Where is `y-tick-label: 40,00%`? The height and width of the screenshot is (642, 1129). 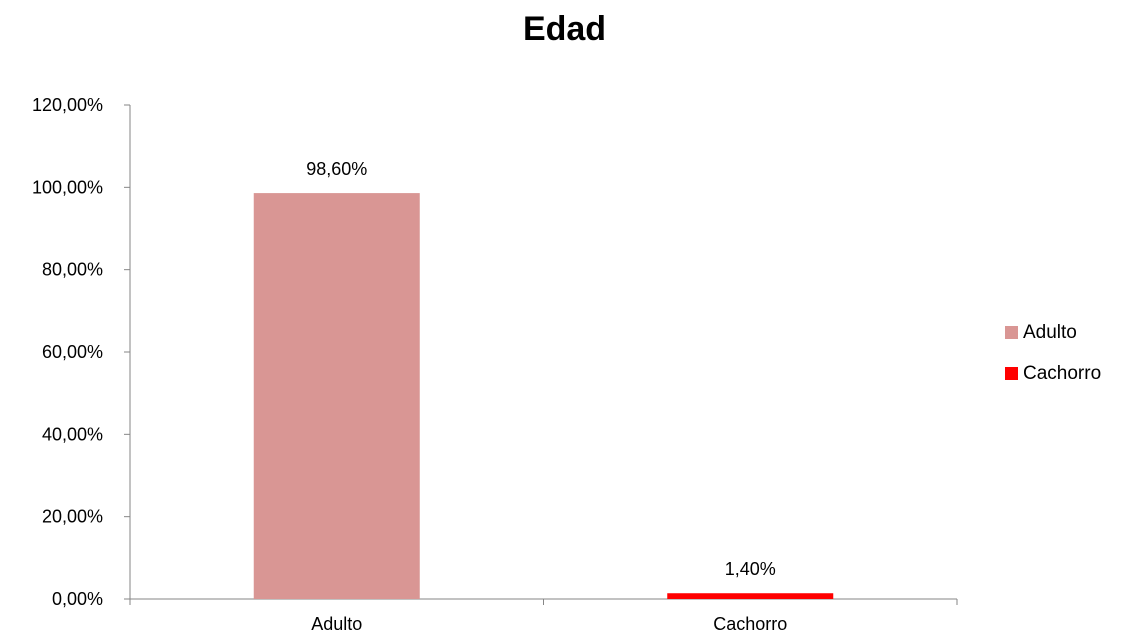 y-tick-label: 40,00% is located at coordinates (72, 434).